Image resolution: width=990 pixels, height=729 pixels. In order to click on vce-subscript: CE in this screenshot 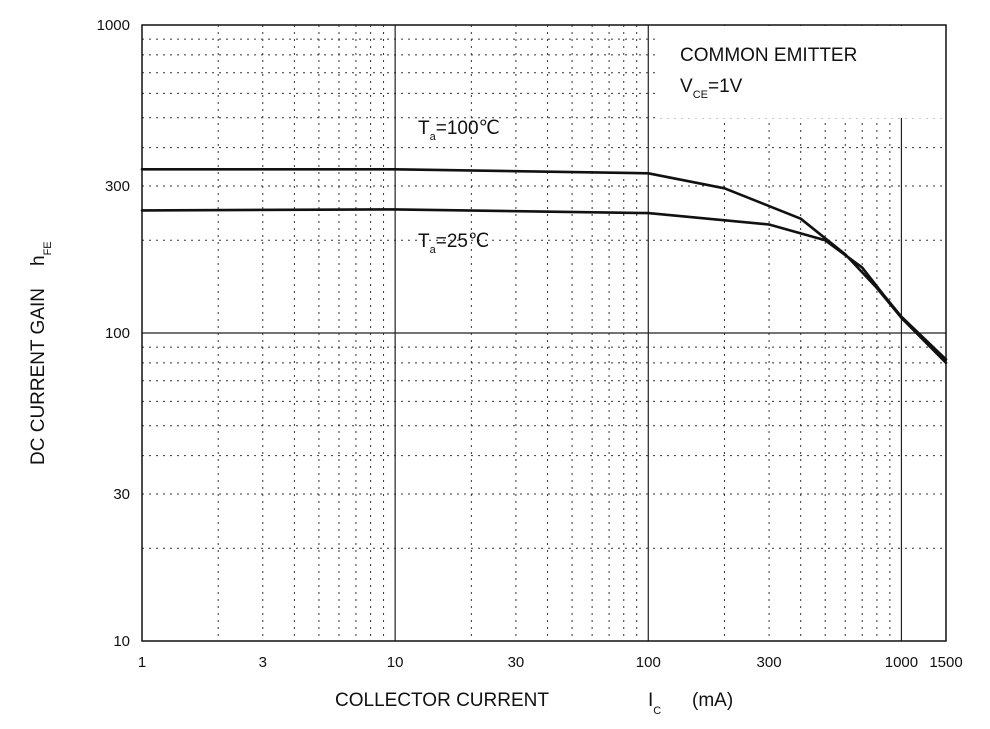, I will do `click(700, 95)`.